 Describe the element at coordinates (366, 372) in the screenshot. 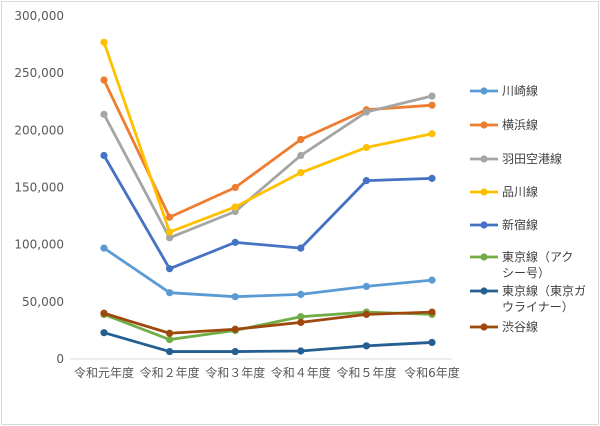

I see `x-tick-label: 令和５年度` at that location.